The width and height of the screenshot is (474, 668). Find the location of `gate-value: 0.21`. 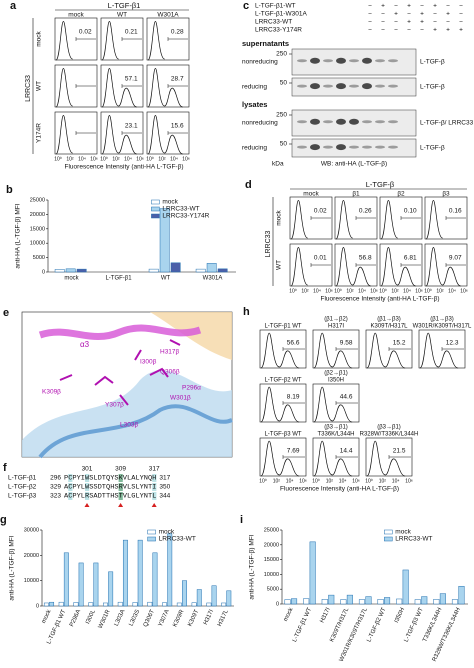

gate-value: 0.21 is located at coordinates (131, 32).